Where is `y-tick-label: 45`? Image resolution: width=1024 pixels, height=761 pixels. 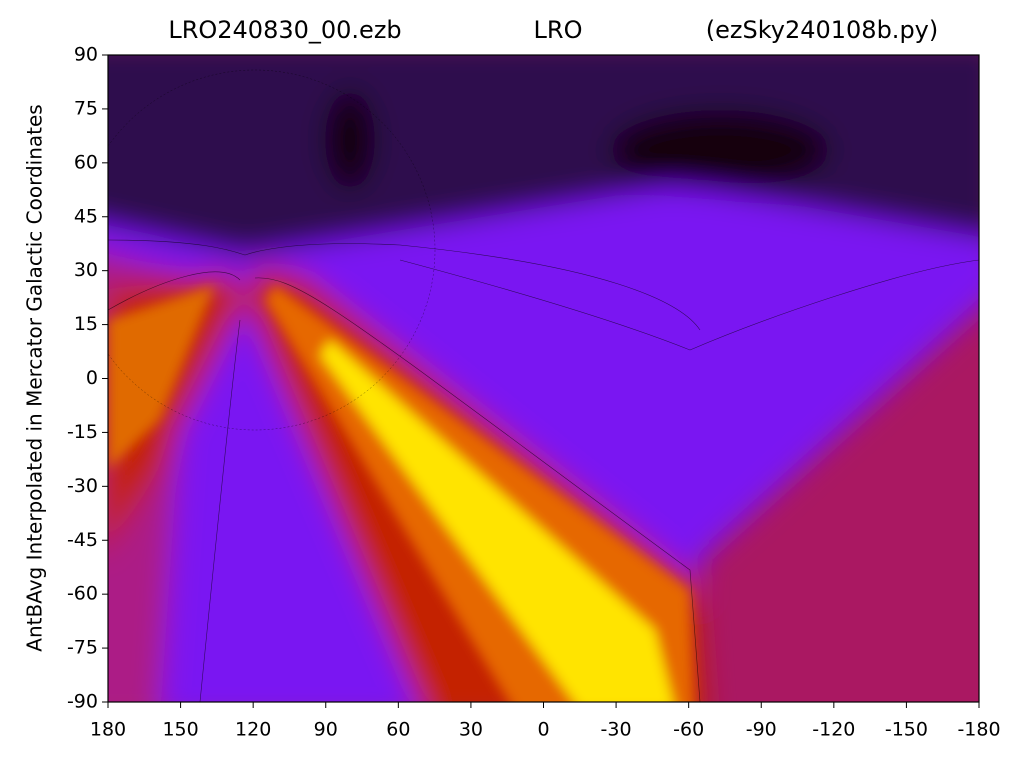 y-tick-label: 45 is located at coordinates (86, 216).